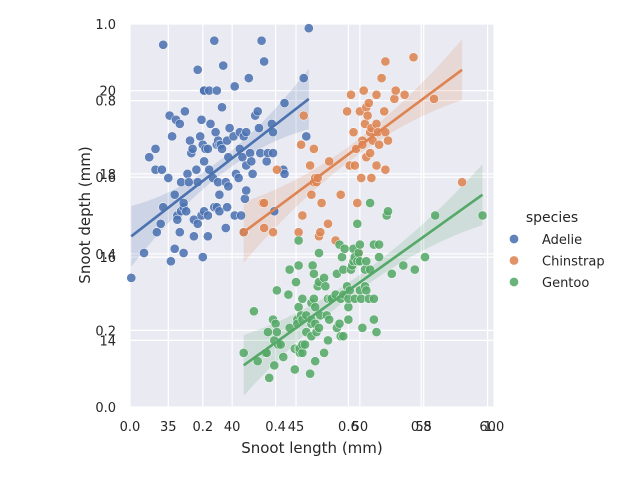  What do you see at coordinates (552, 218) in the screenshot?
I see `legend-title: species` at bounding box center [552, 218].